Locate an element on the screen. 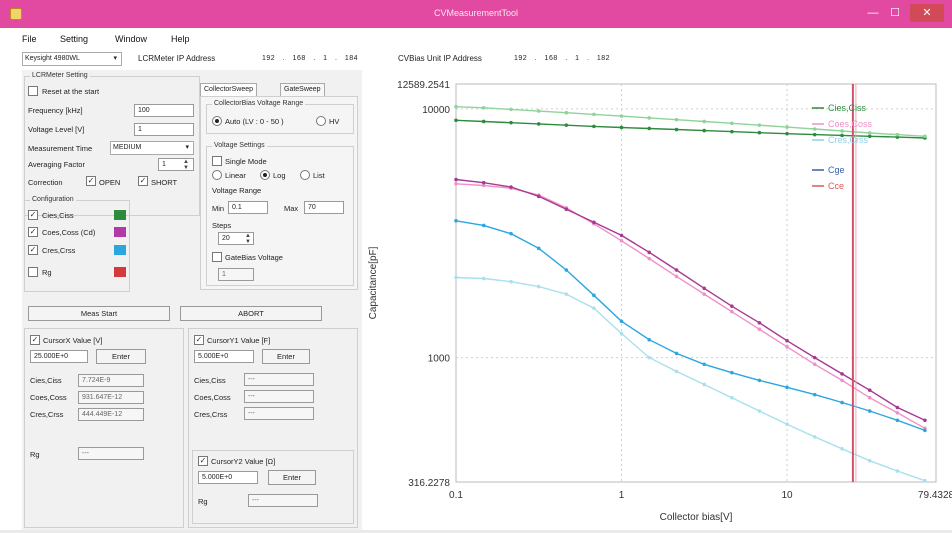 The height and width of the screenshot is (533, 952). voltage-level-input: 1 is located at coordinates (164, 129).